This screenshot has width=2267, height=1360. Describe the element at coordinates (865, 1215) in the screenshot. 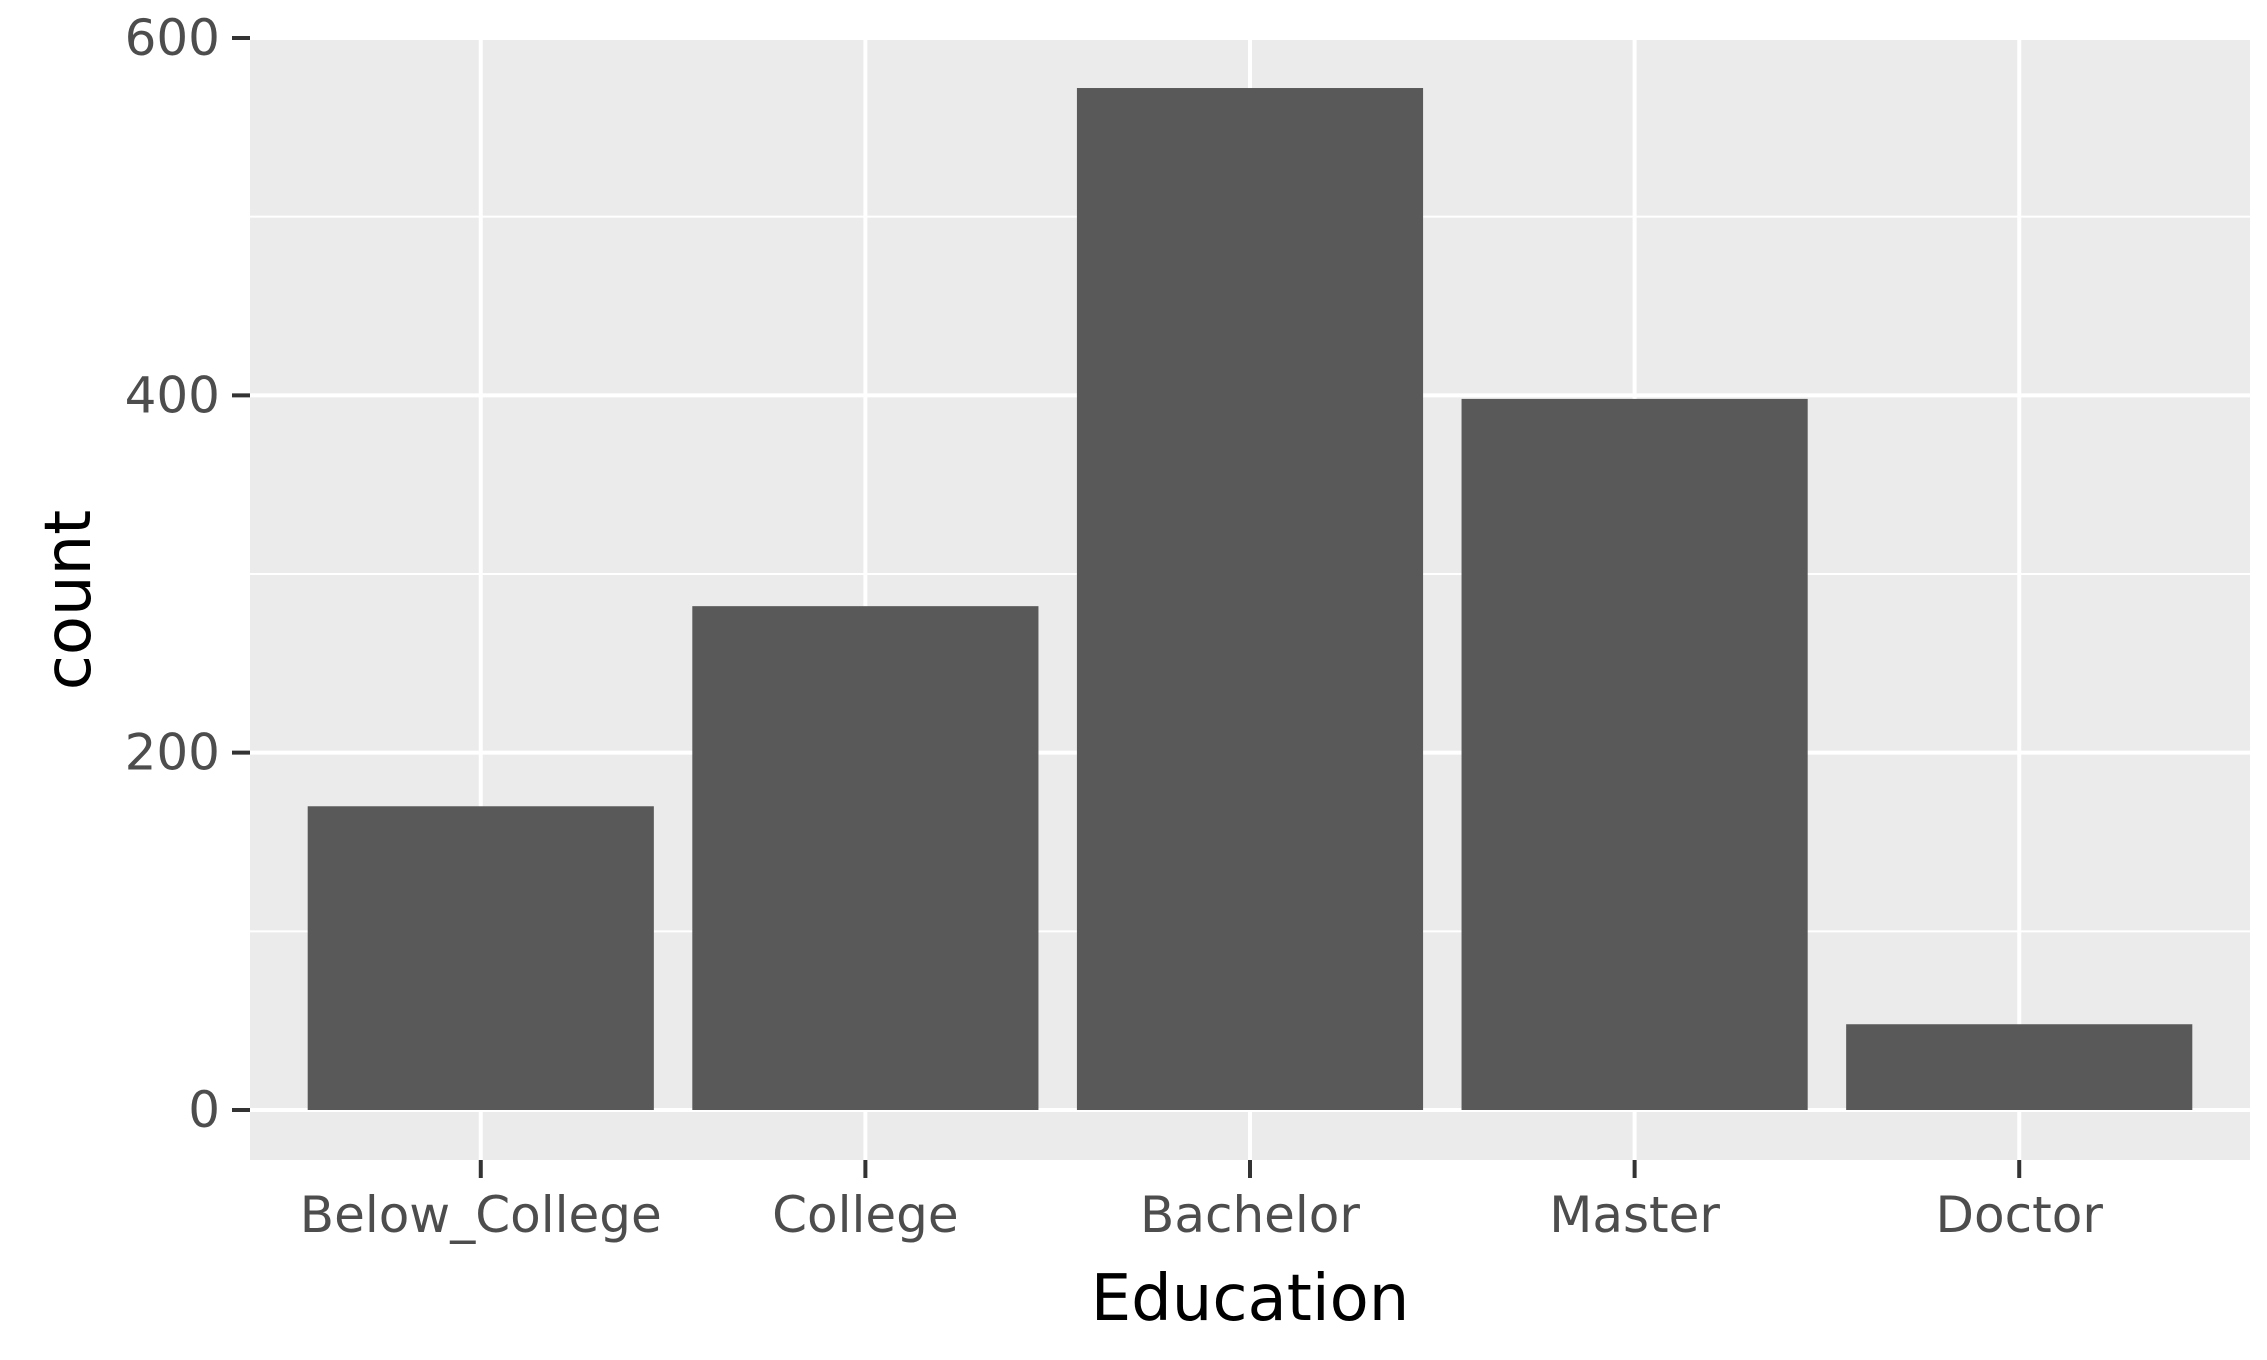

I see `x-tick-label: College` at that location.